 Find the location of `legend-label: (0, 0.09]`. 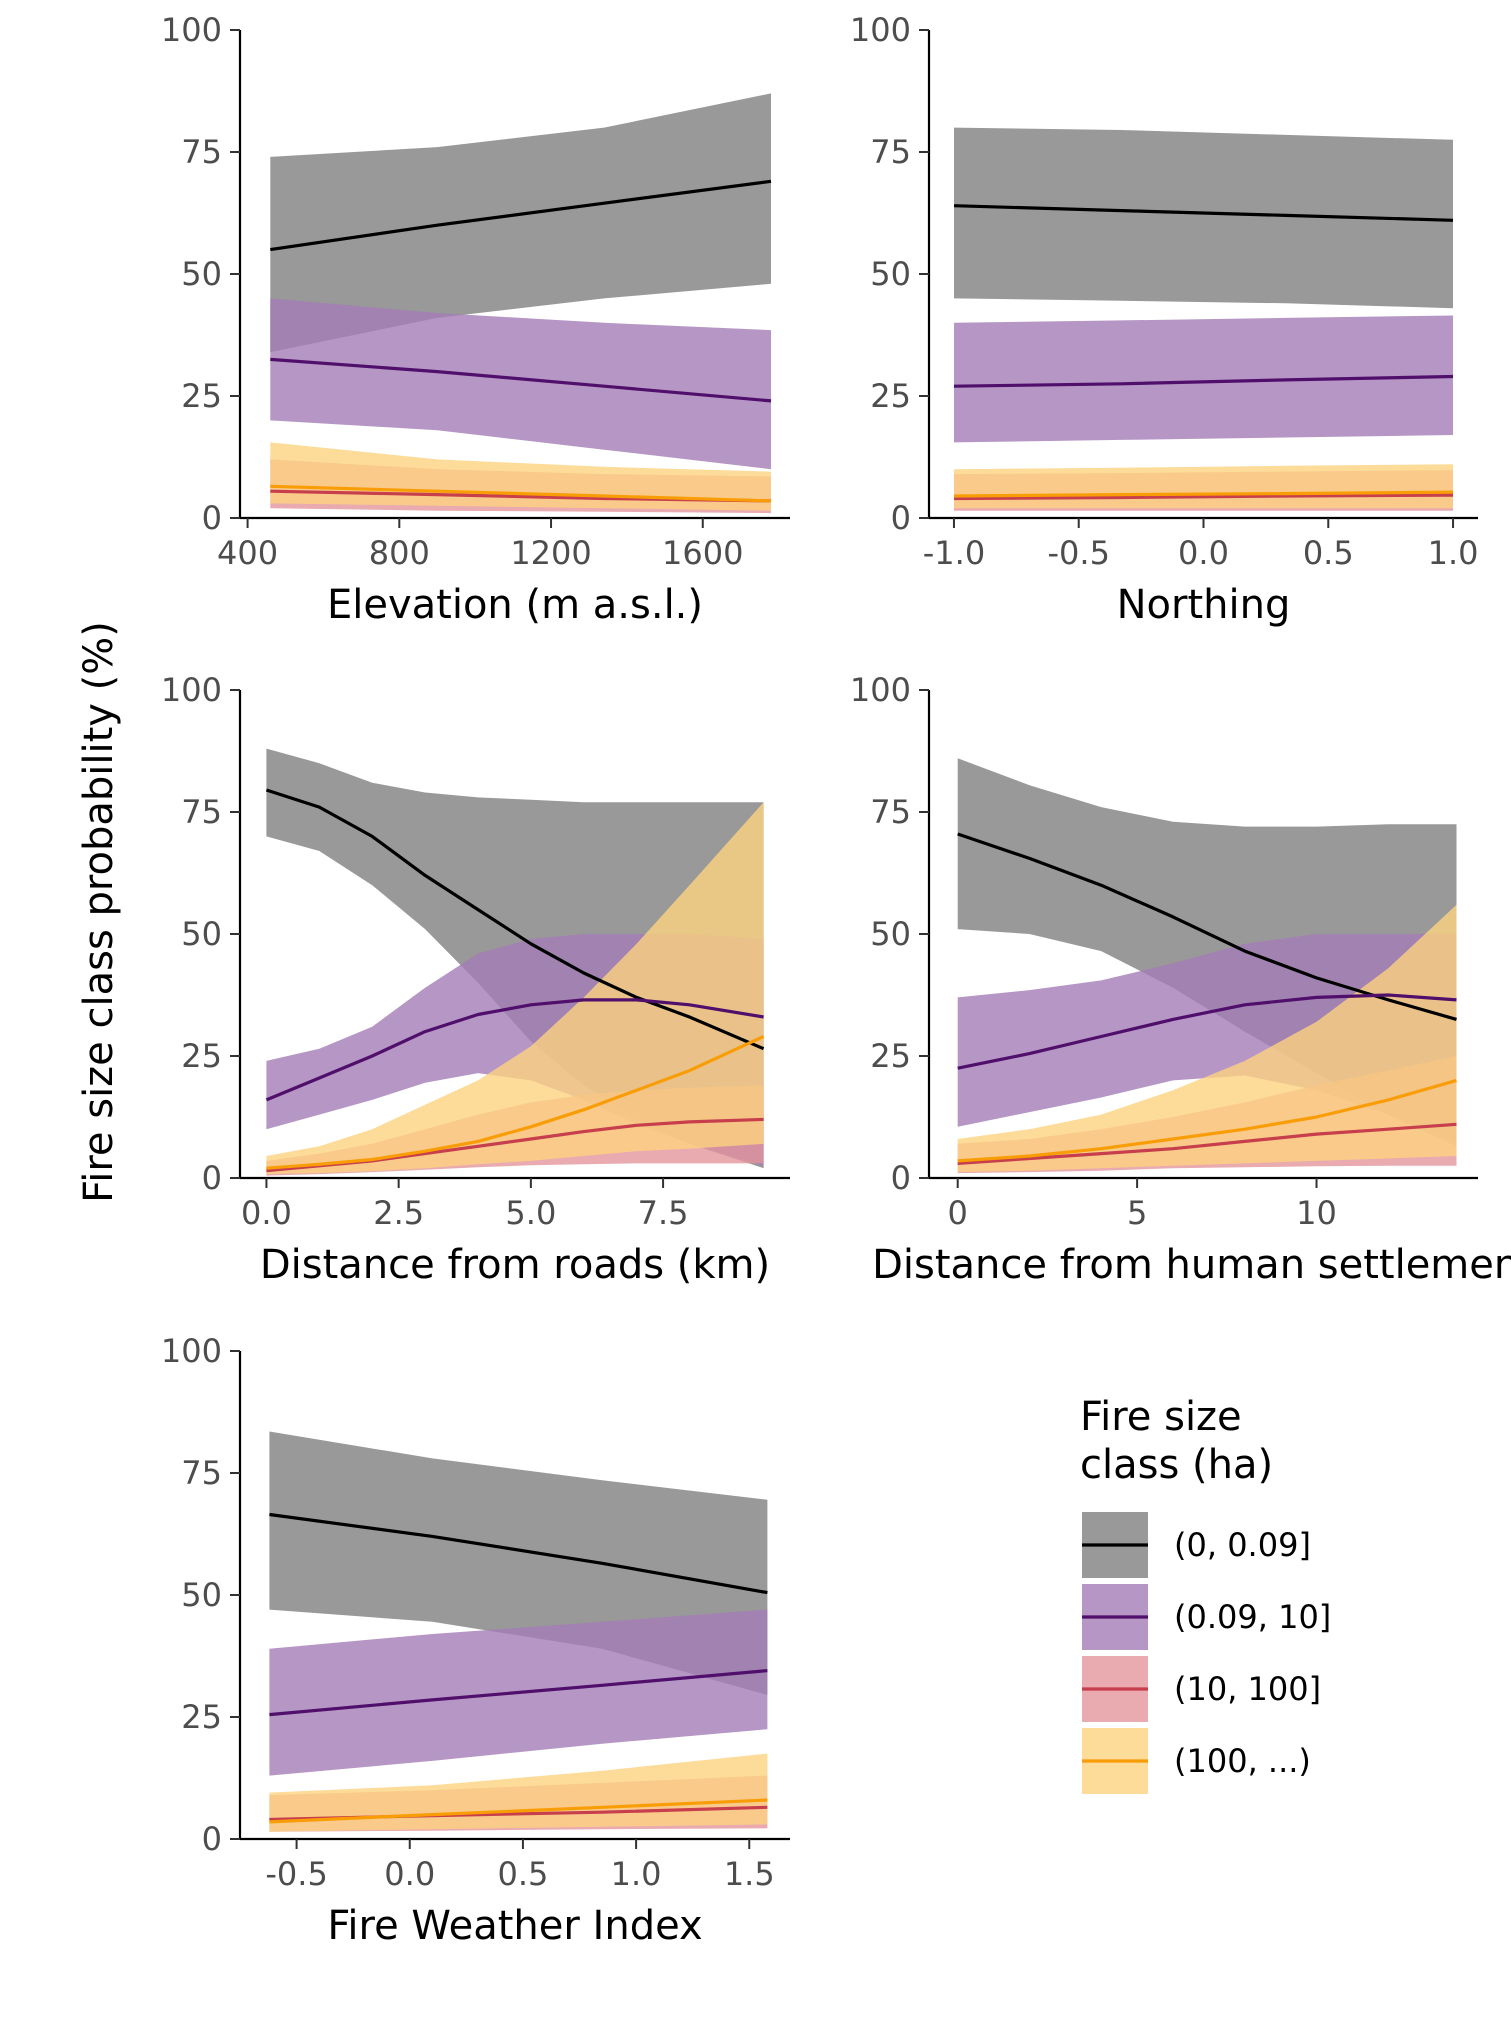

legend-label: (0, 0.09] is located at coordinates (1242, 1545).